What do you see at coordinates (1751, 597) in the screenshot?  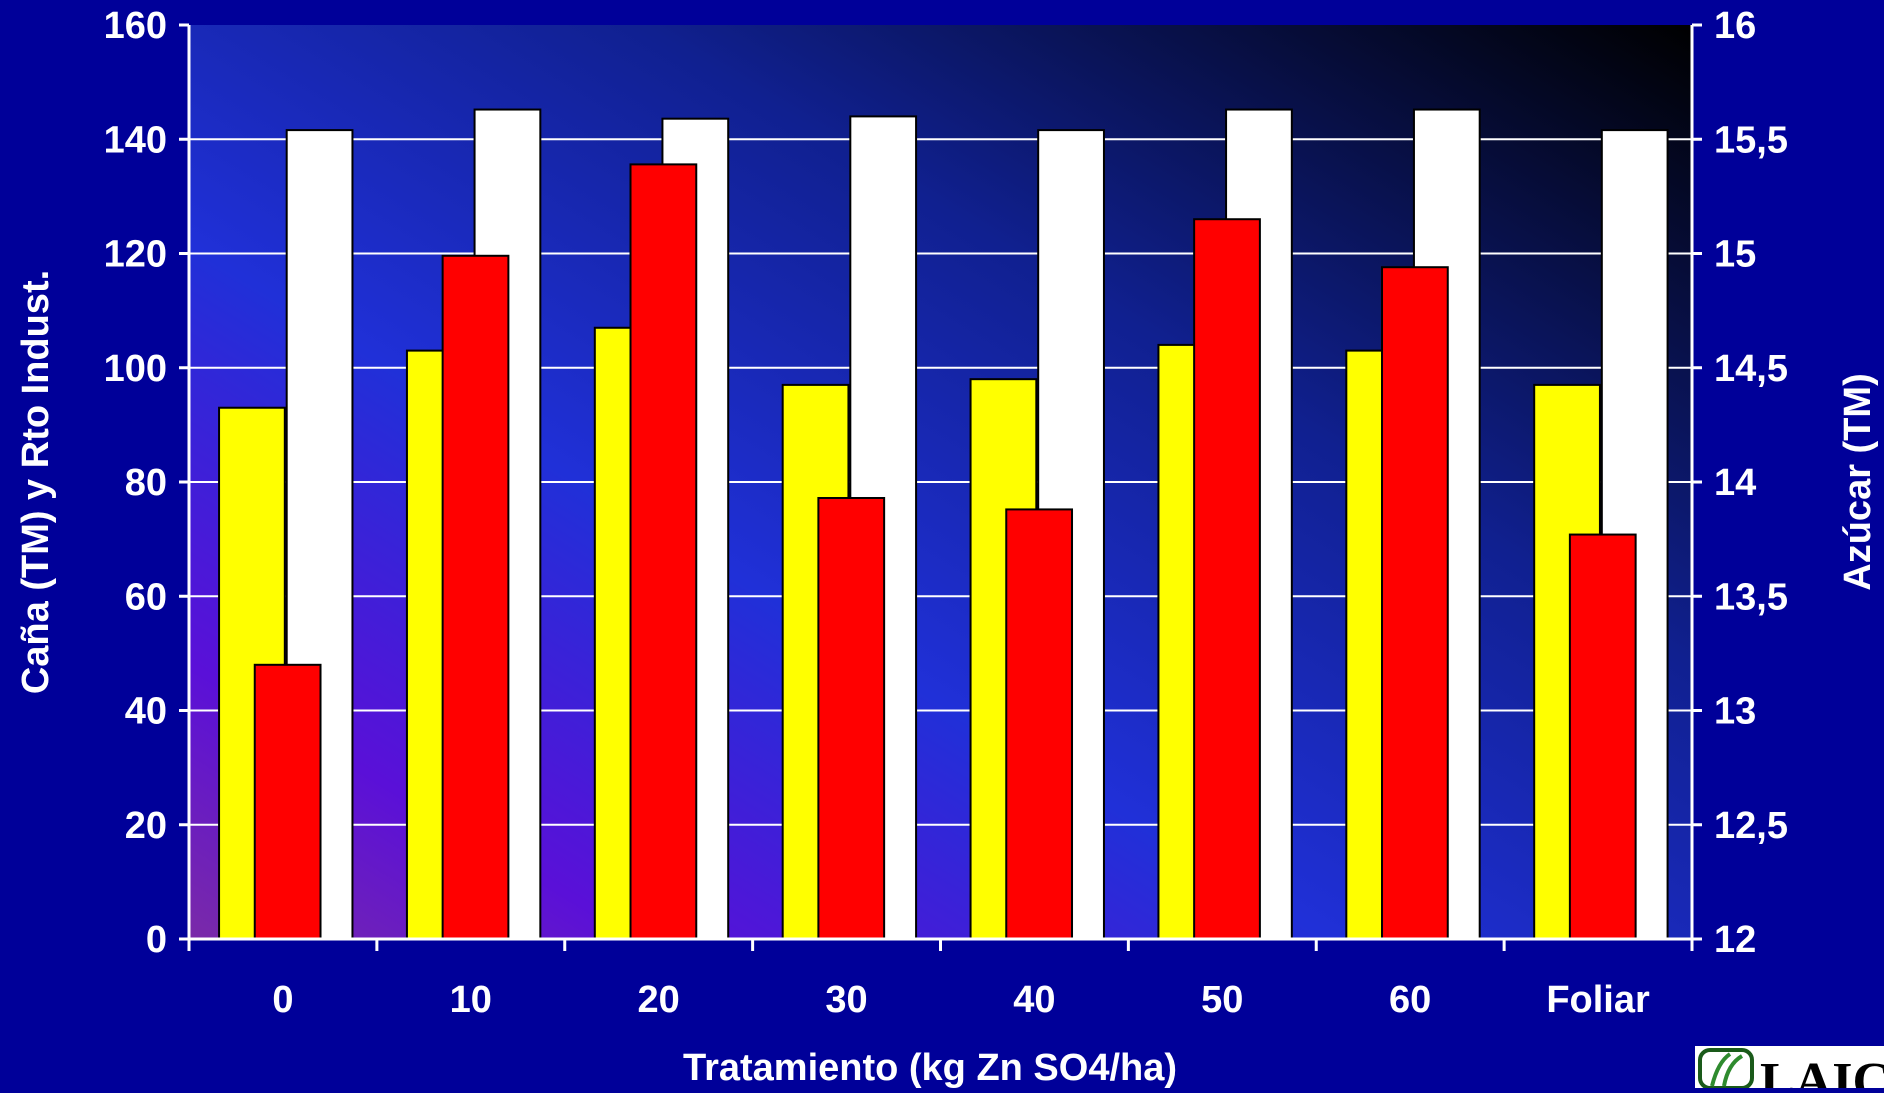 I see `y2-tick-label: 13,5` at bounding box center [1751, 597].